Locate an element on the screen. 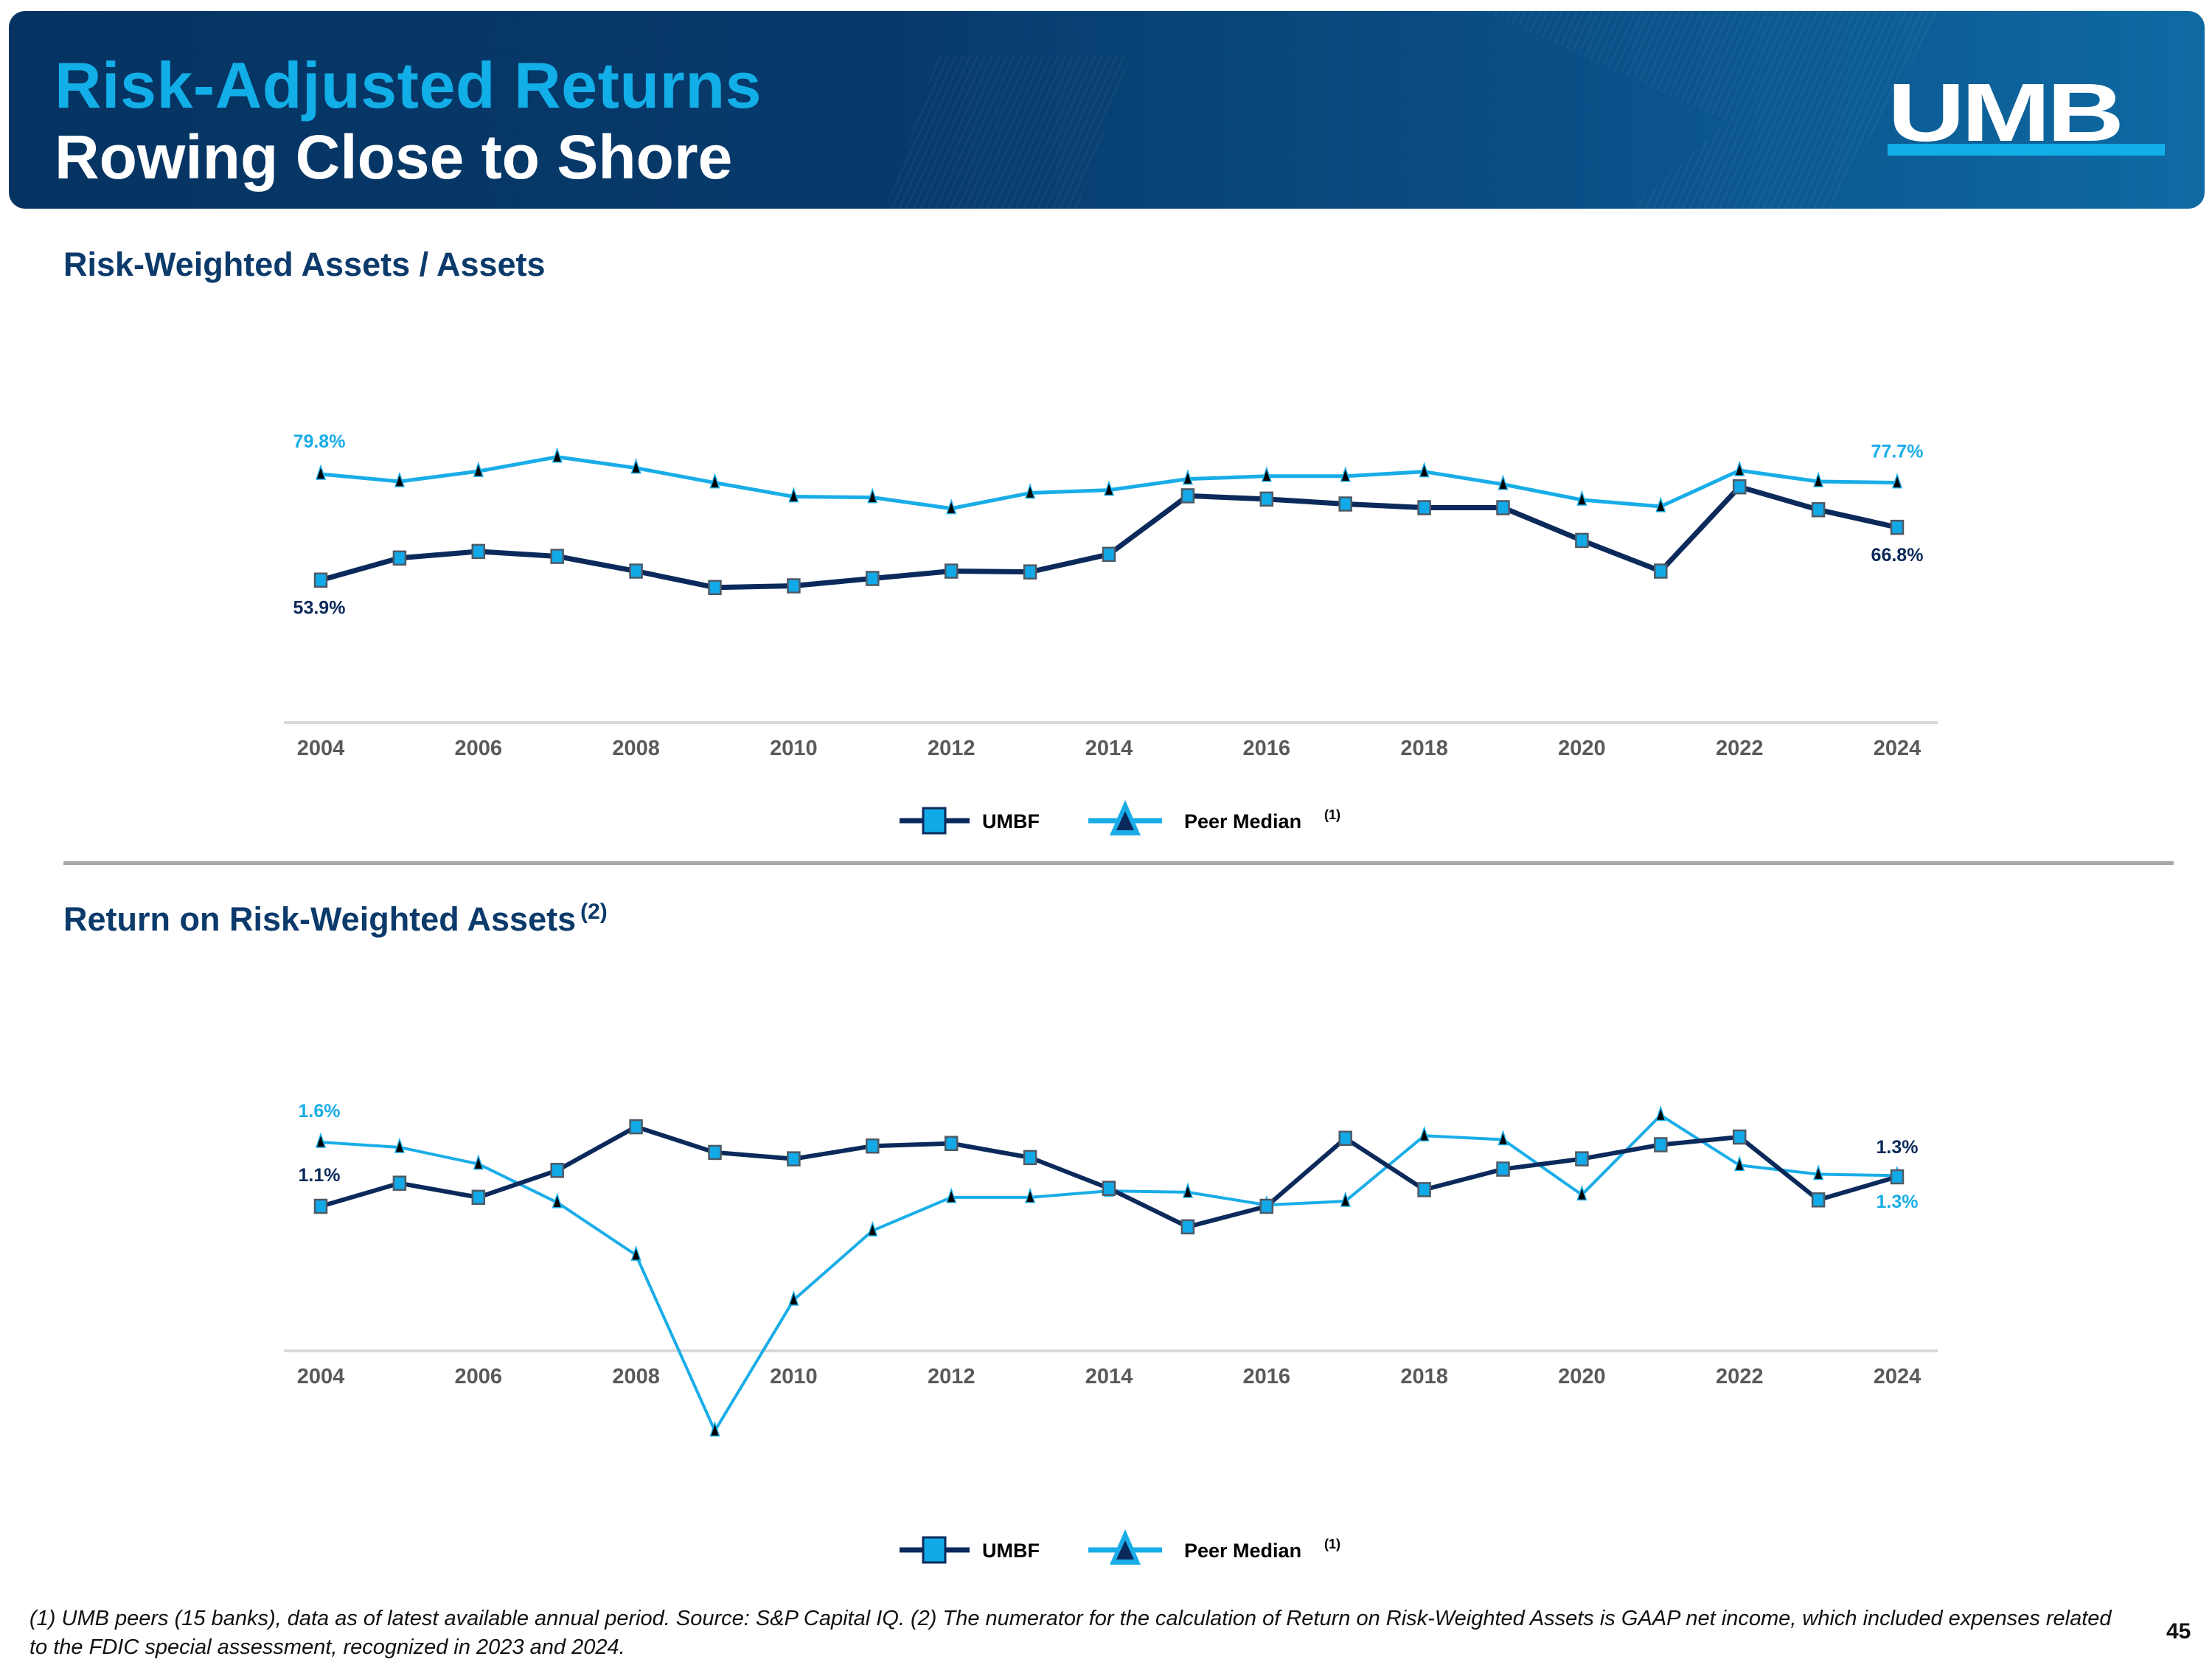  peer-last-value-label: 77.7% is located at coordinates (1897, 452).